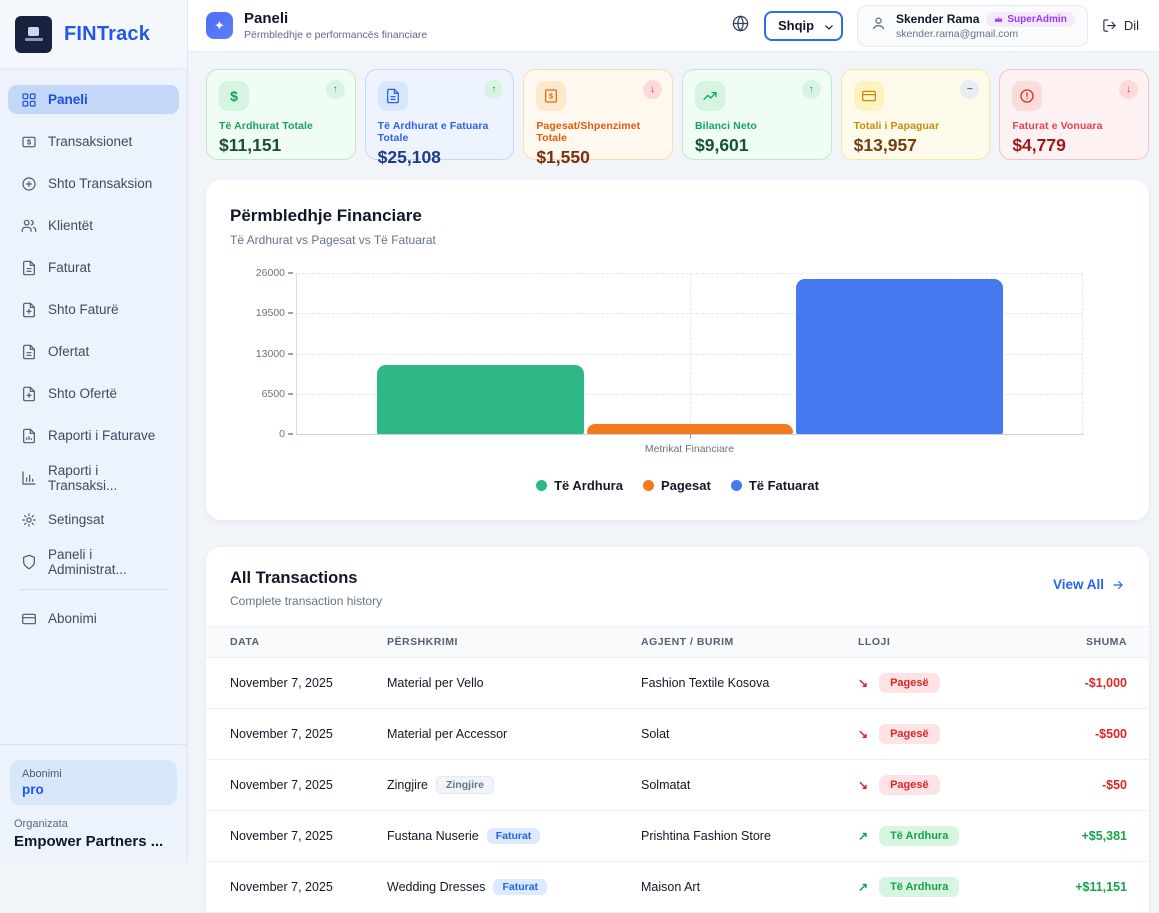 The width and height of the screenshot is (1159, 913). What do you see at coordinates (563, 157) in the screenshot?
I see `stat-value: $1,550` at bounding box center [563, 157].